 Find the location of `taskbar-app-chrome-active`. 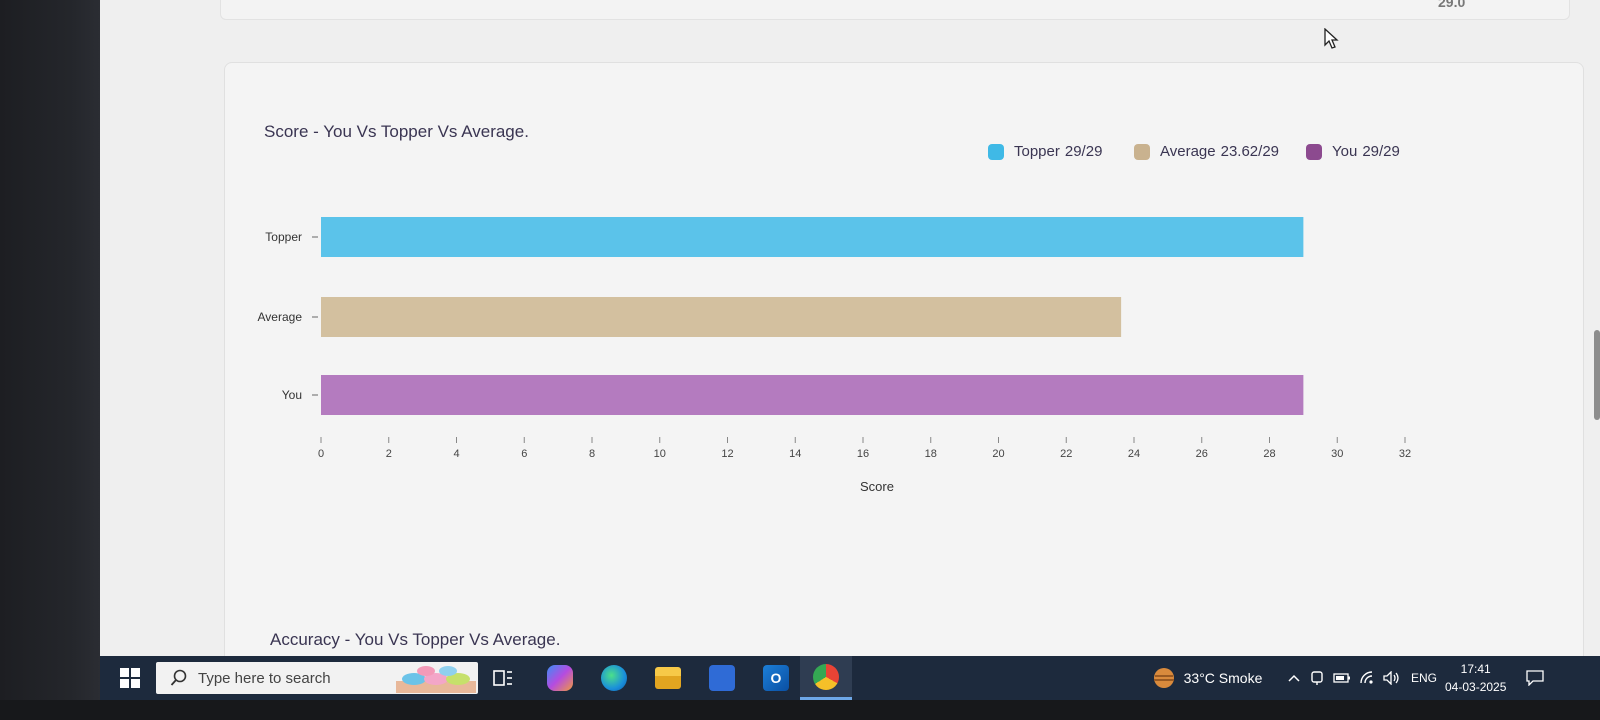

taskbar-app-chrome-active is located at coordinates (826, 678).